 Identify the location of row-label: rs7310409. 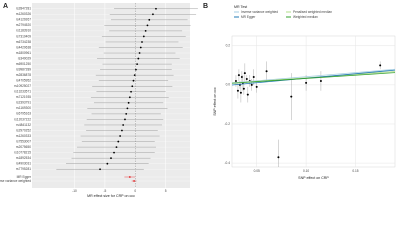
(23, 36).